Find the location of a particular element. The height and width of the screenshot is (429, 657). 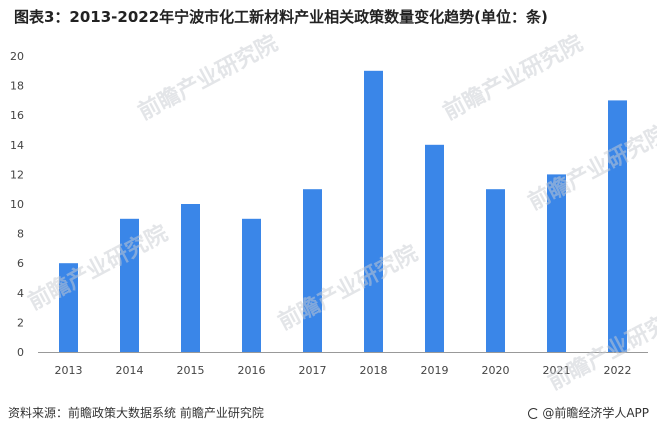

y-tick-label: 12 is located at coordinates (17, 174).